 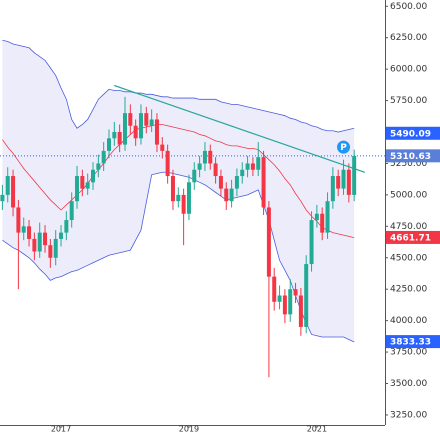 I want to click on y-tick-label: 4250.00, so click(x=408, y=290).